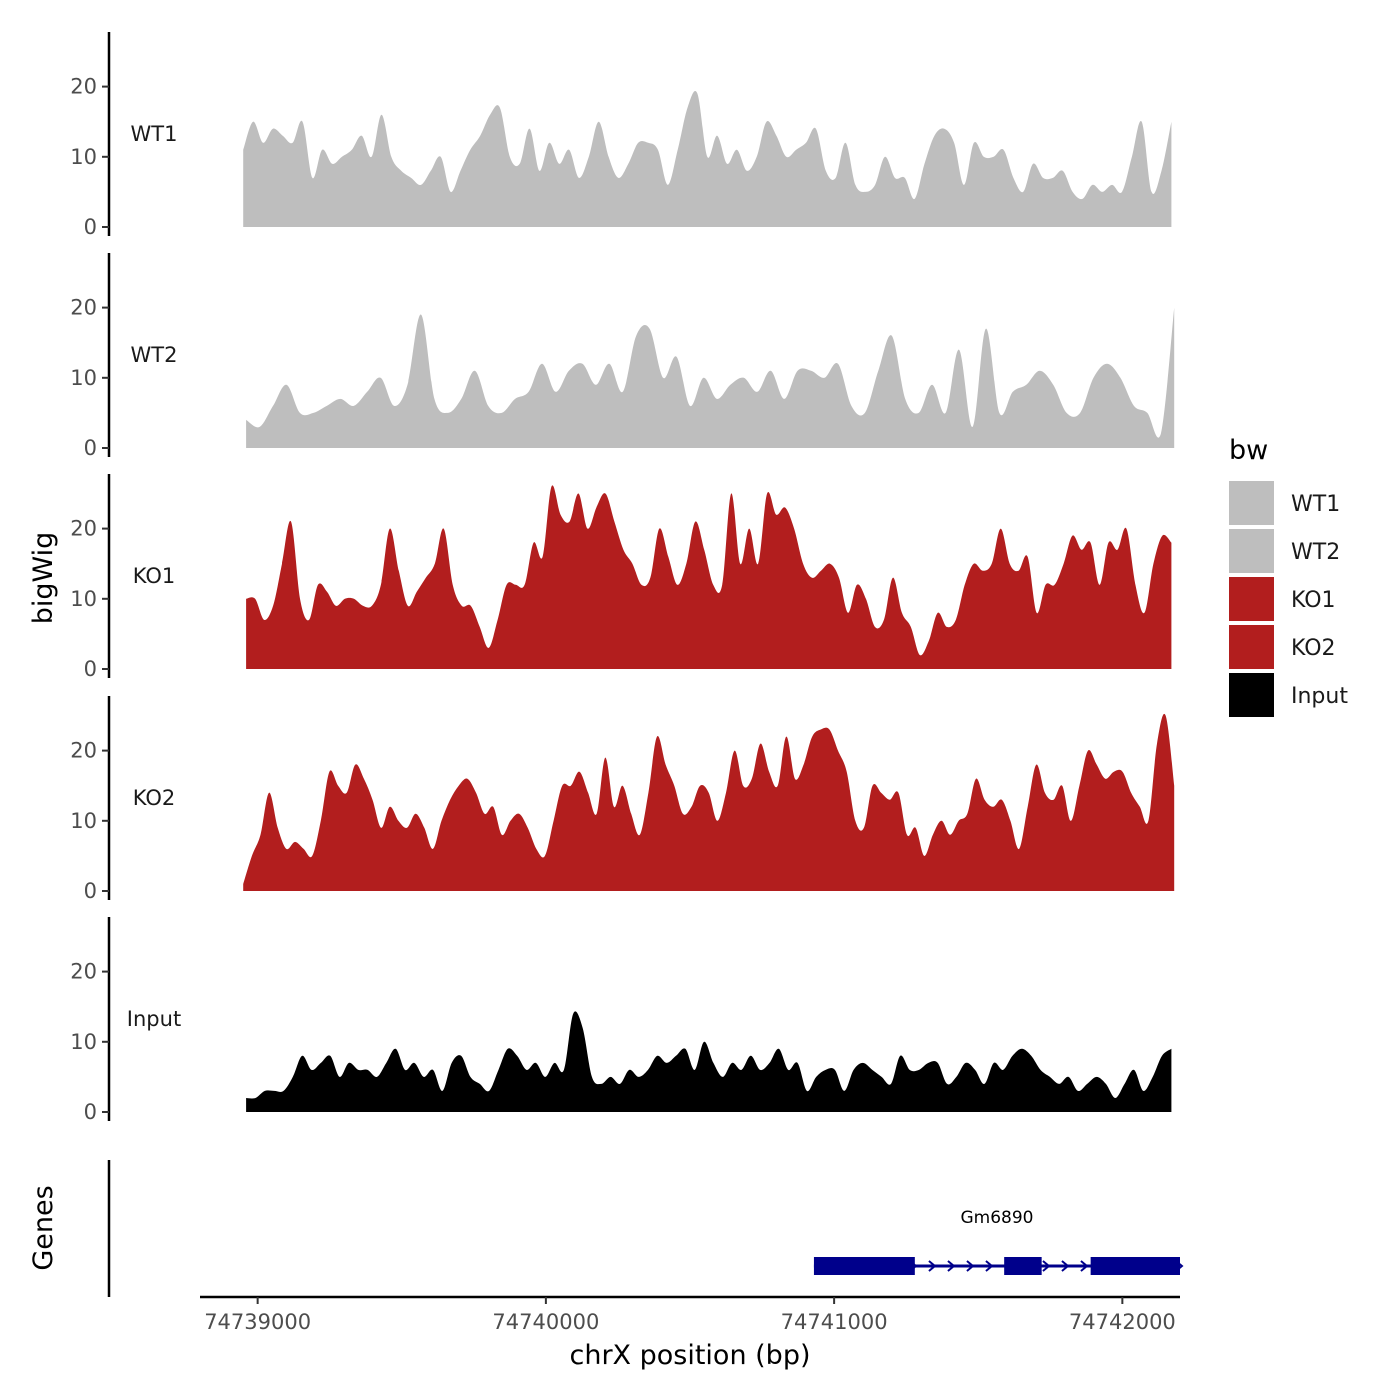 Image resolution: width=1400 pixels, height=1400 pixels. What do you see at coordinates (154, 355) in the screenshot?
I see `track-label: WT2` at bounding box center [154, 355].